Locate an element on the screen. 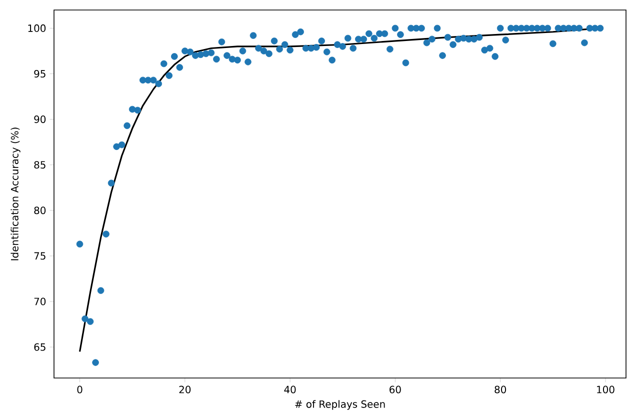 This screenshot has height=420, width=642. x-tick-label: 40 is located at coordinates (290, 390).